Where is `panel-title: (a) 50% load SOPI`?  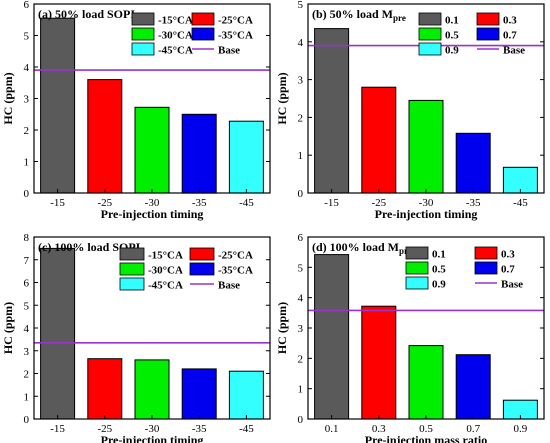
panel-title: (a) 50% load SOPI is located at coordinates (86, 14).